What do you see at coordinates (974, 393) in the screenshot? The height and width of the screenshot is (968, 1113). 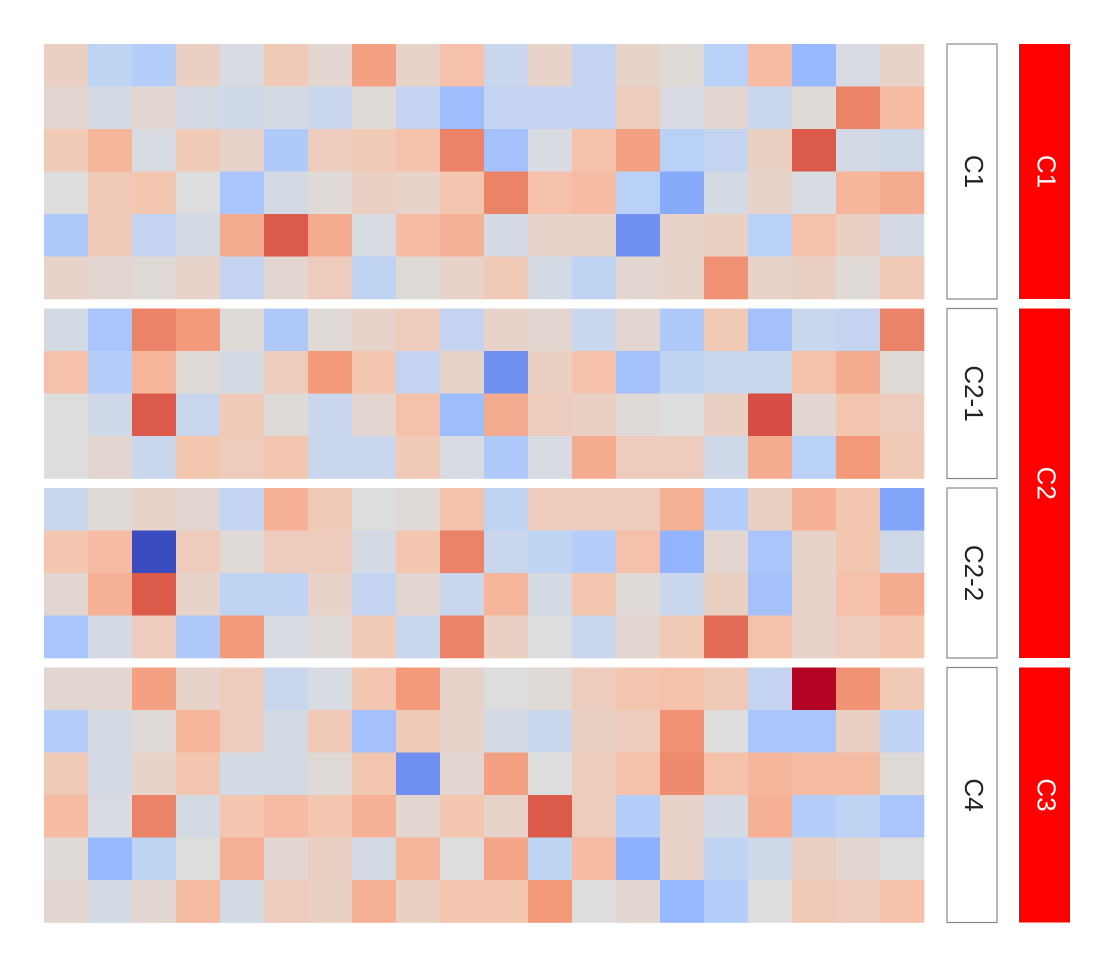 I see `split-label: C2-1` at bounding box center [974, 393].